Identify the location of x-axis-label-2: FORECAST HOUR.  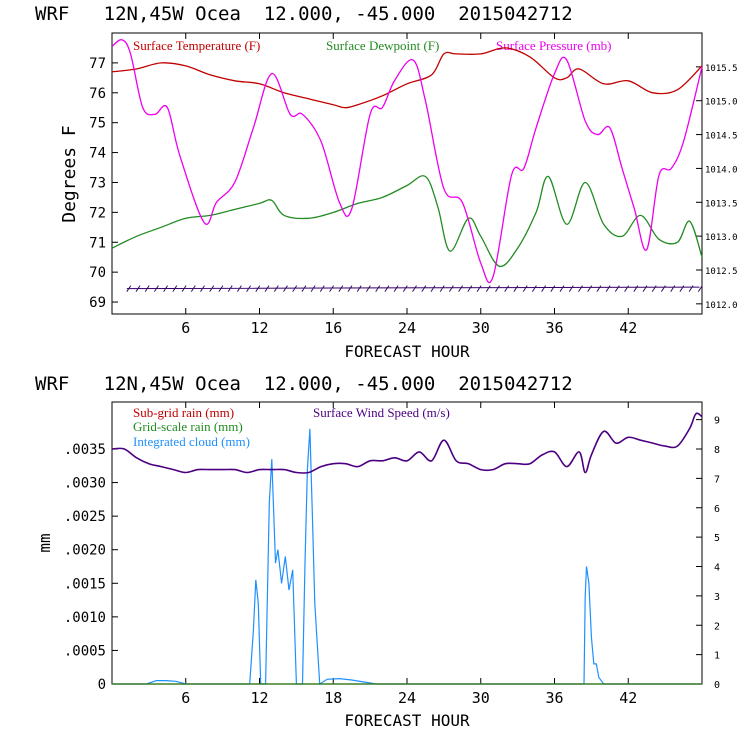
(407, 720).